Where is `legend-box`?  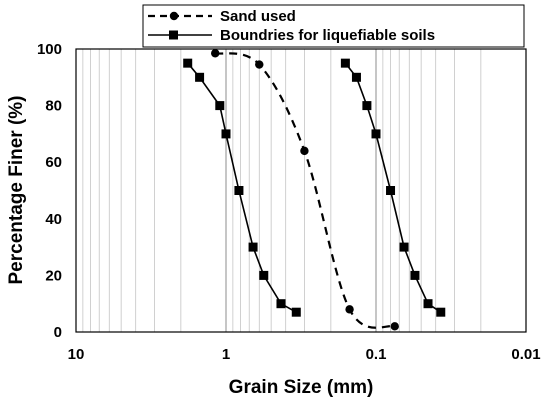 legend-box is located at coordinates (333, 26).